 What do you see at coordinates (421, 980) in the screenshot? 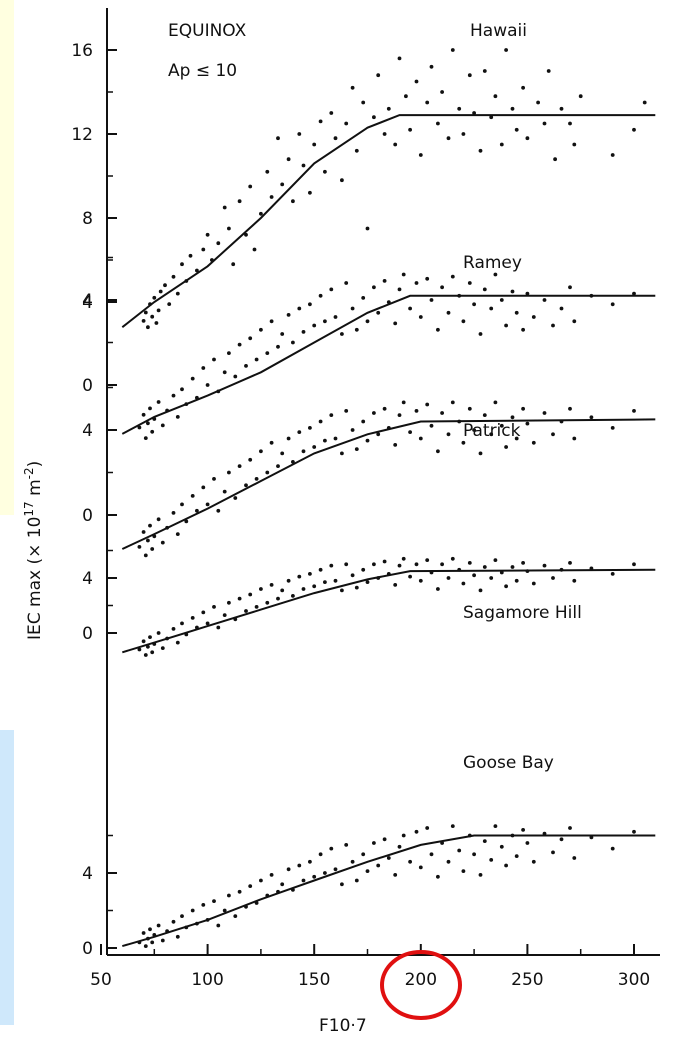
I see `x-tick-label: 200` at bounding box center [421, 980].